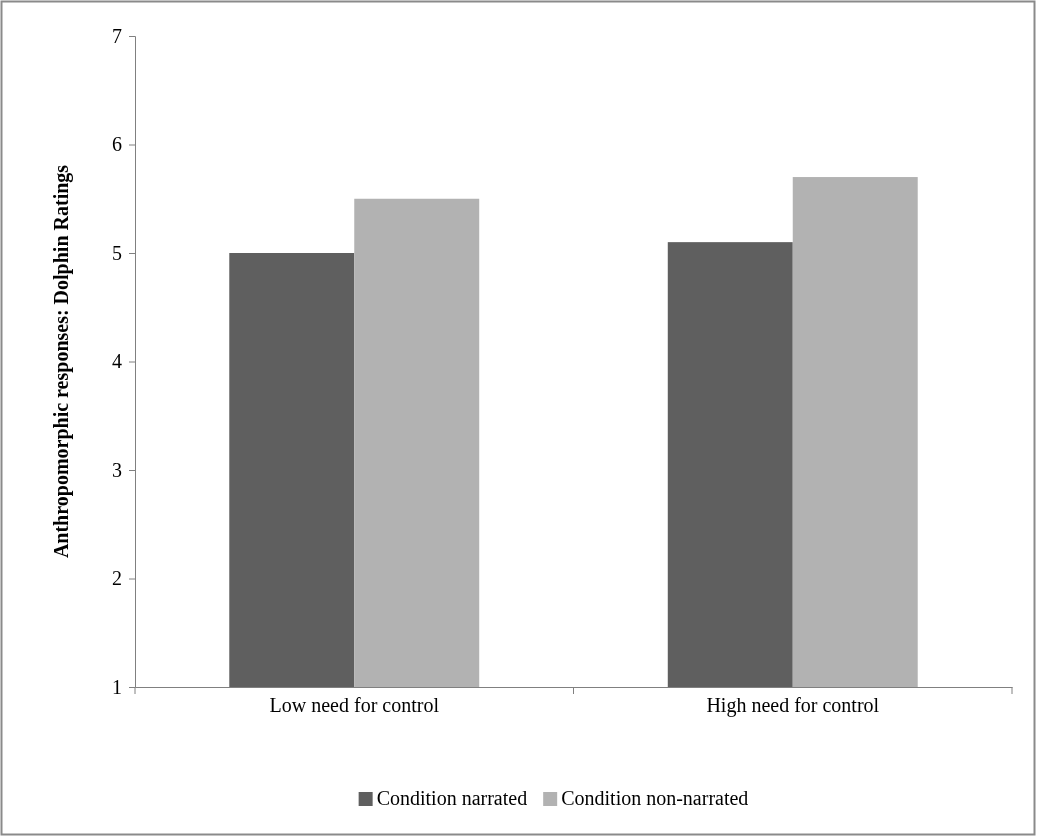 The height and width of the screenshot is (838, 1038). What do you see at coordinates (117, 686) in the screenshot?
I see `y-tick-label: 1` at bounding box center [117, 686].